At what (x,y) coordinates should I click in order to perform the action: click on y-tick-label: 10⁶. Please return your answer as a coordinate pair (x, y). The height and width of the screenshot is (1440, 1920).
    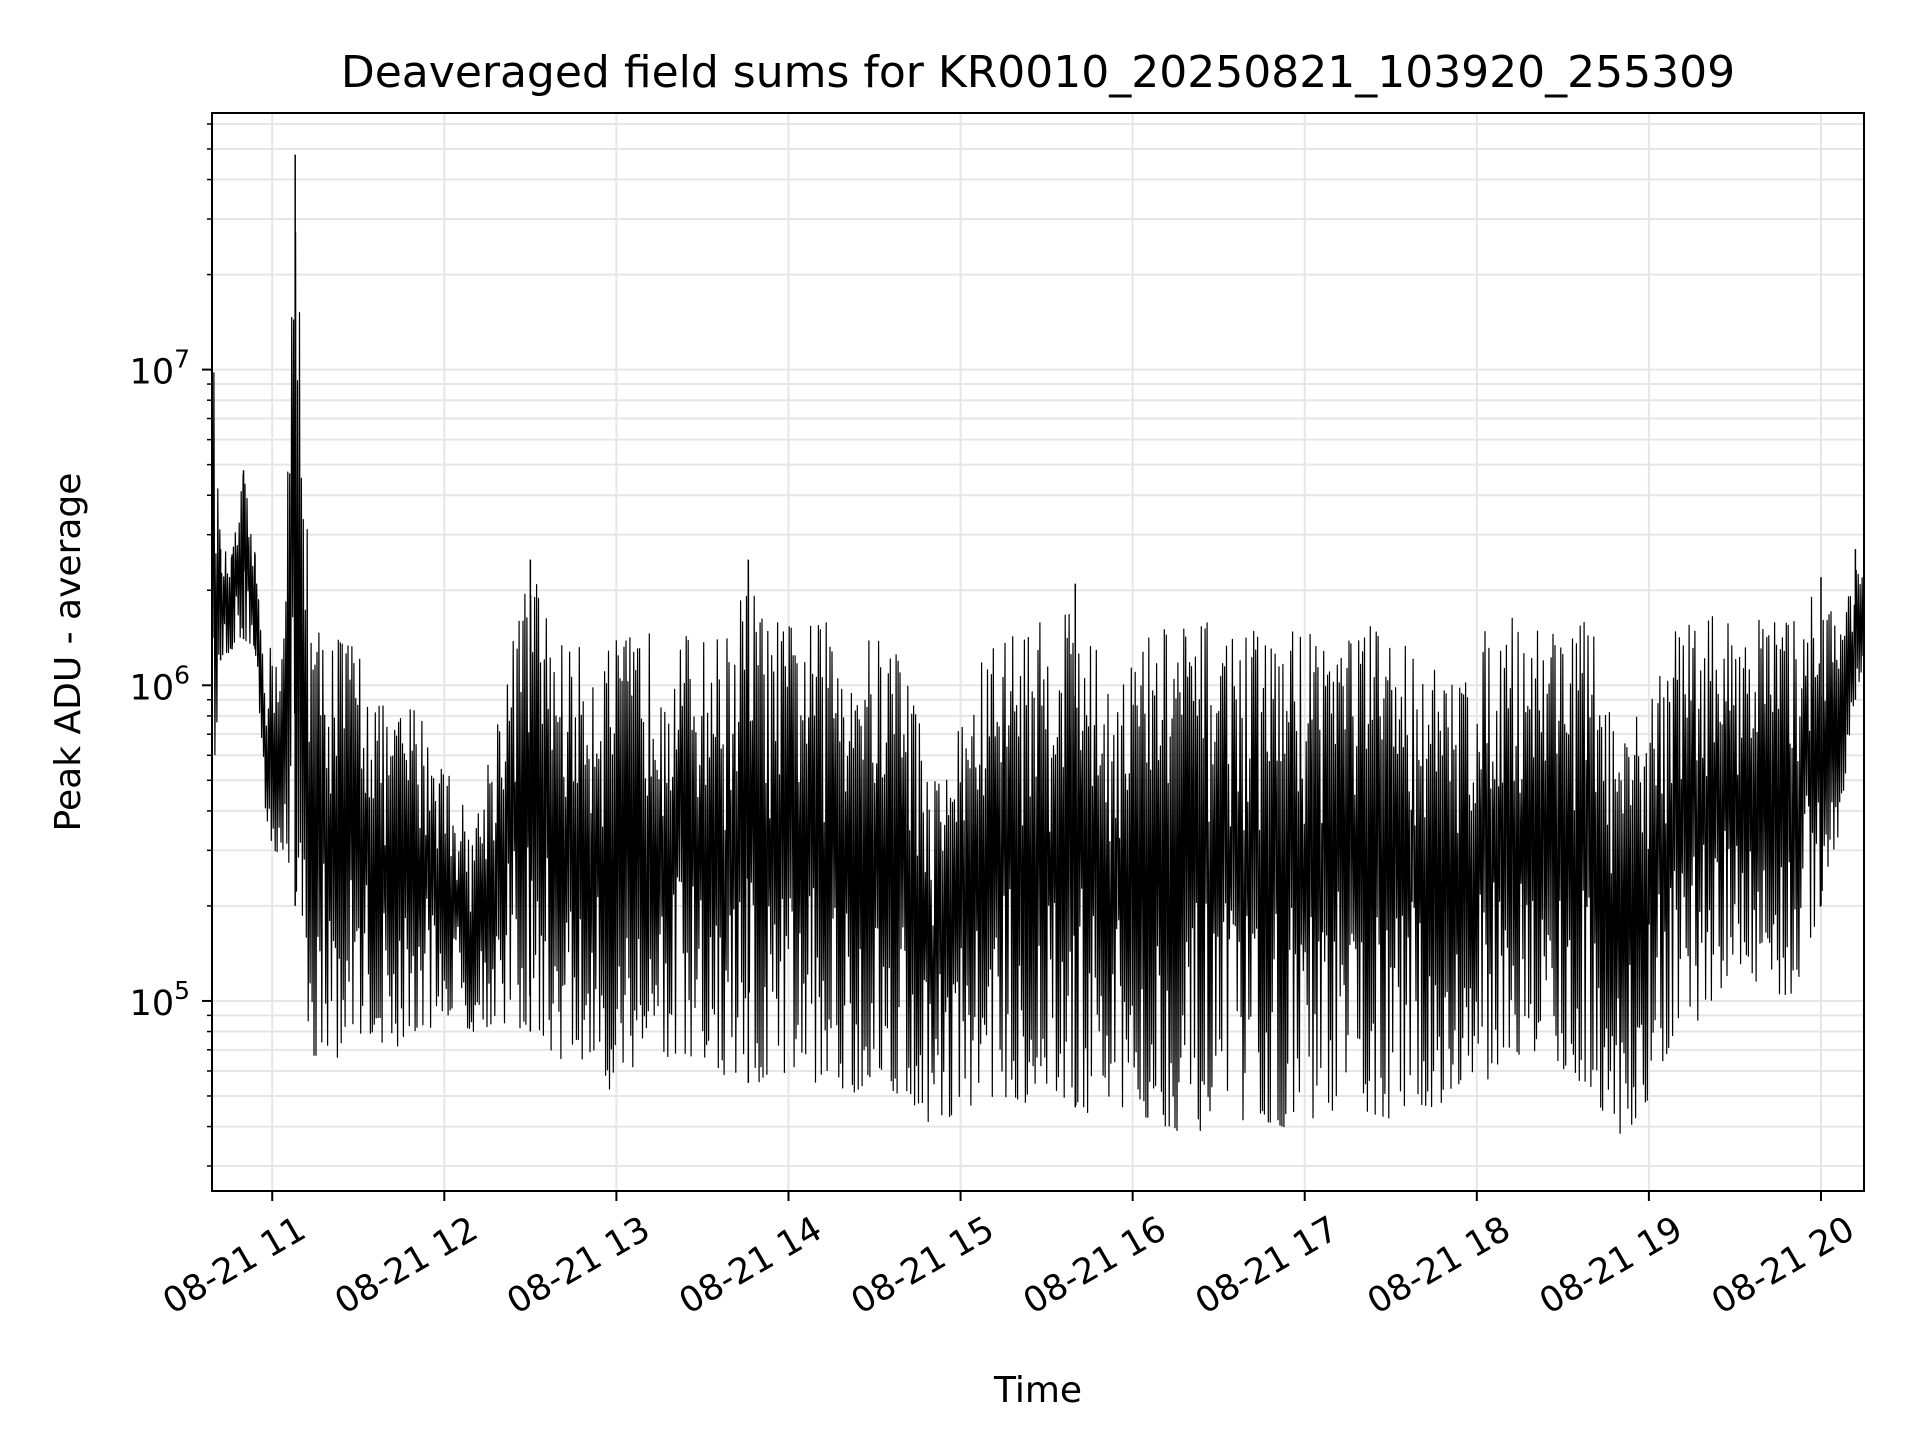
    Looking at the image, I should click on (160, 684).